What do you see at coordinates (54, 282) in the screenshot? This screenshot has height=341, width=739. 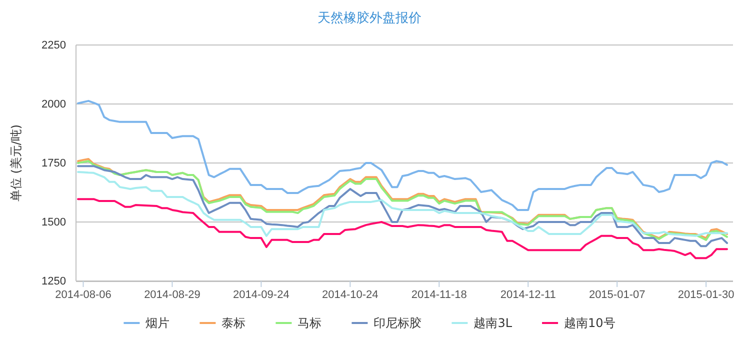 I see `y-tick-label: 1250` at bounding box center [54, 282].